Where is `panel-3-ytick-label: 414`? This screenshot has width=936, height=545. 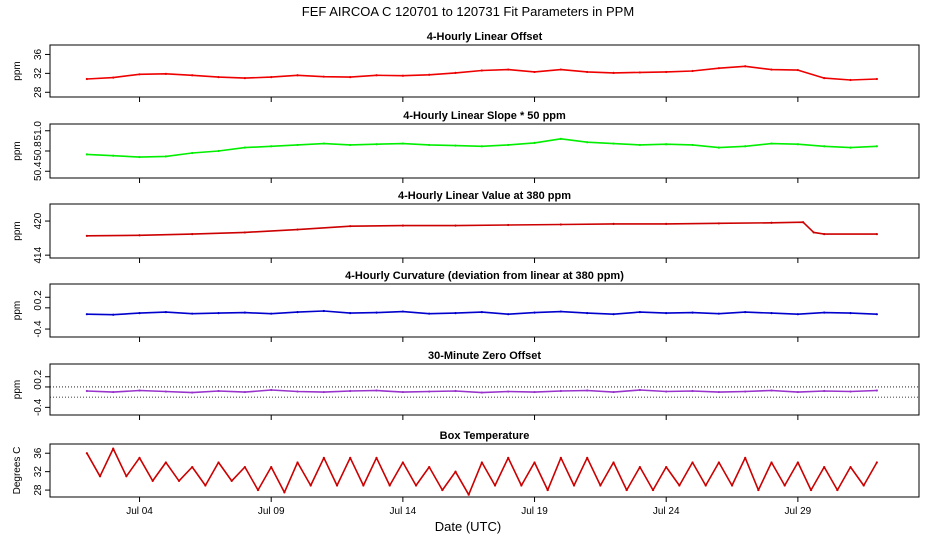 panel-3-ytick-label: 414 is located at coordinates (38, 254).